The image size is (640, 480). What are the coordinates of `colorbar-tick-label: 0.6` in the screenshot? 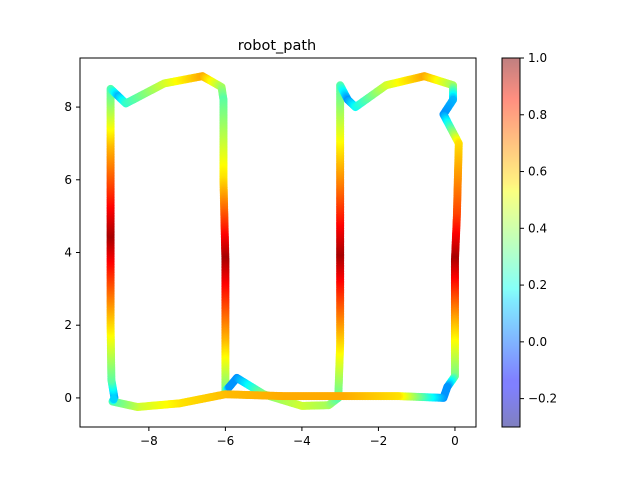 It's located at (537, 172).